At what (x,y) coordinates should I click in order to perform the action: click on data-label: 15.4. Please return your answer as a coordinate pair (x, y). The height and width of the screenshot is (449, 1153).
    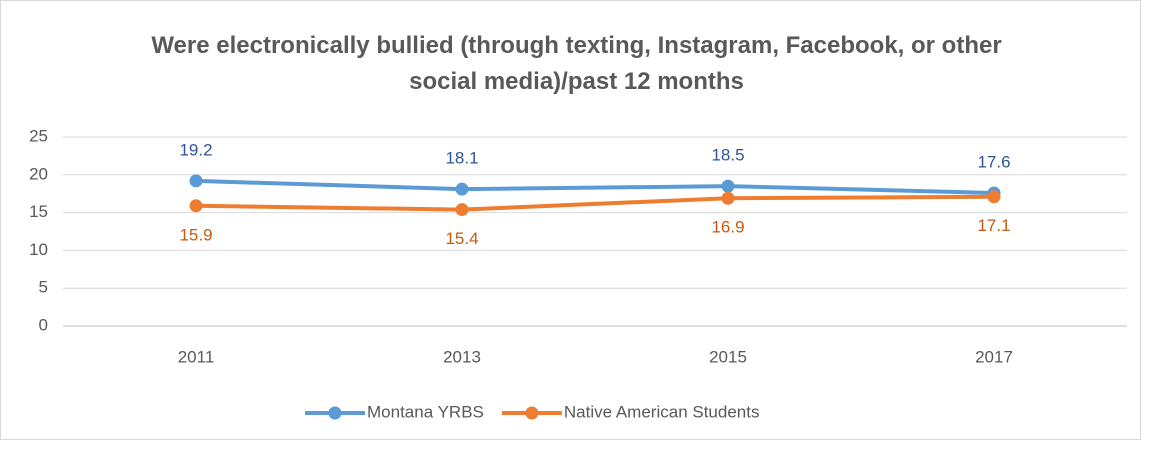
    Looking at the image, I should click on (461, 238).